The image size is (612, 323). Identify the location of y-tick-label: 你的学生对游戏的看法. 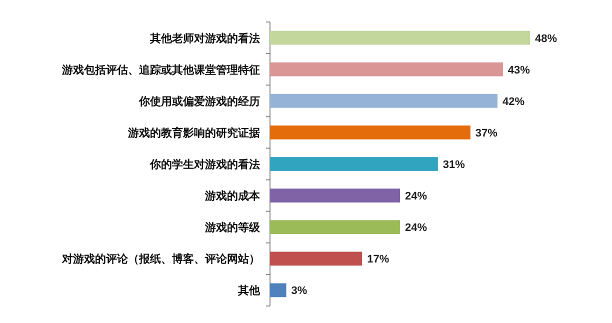
(204, 164).